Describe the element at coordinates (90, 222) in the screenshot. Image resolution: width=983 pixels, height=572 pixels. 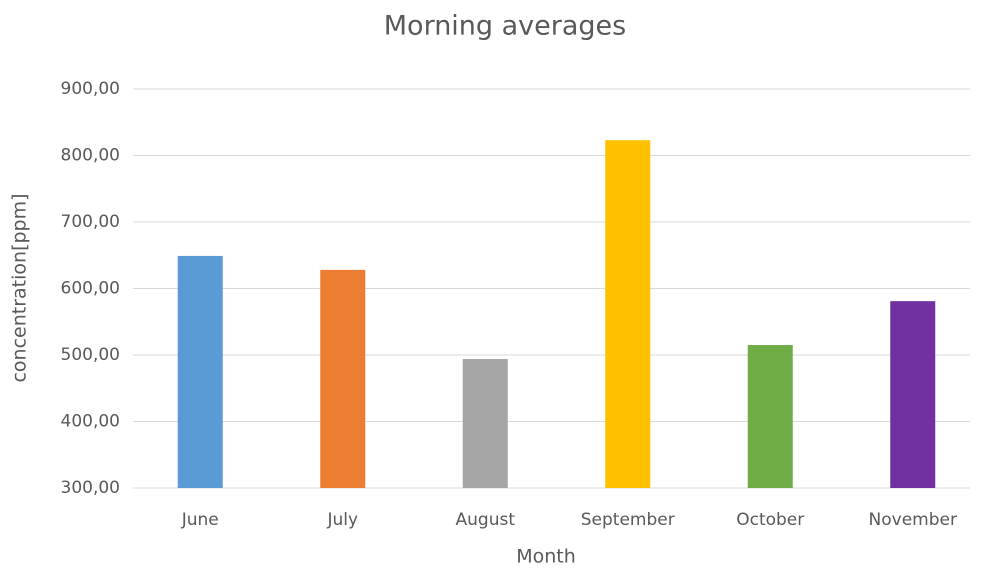
I see `y-tick-label: 700,00` at that location.